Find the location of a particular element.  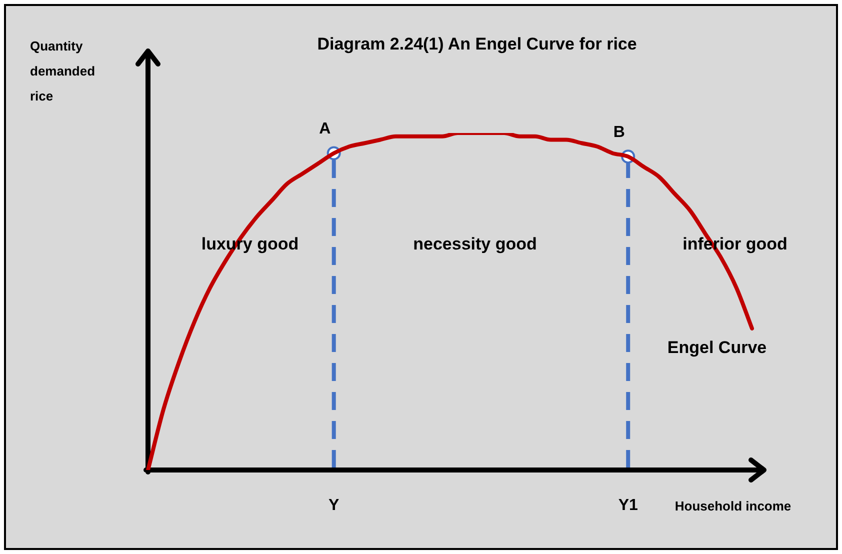

x-tick-label: Y1 is located at coordinates (628, 505).